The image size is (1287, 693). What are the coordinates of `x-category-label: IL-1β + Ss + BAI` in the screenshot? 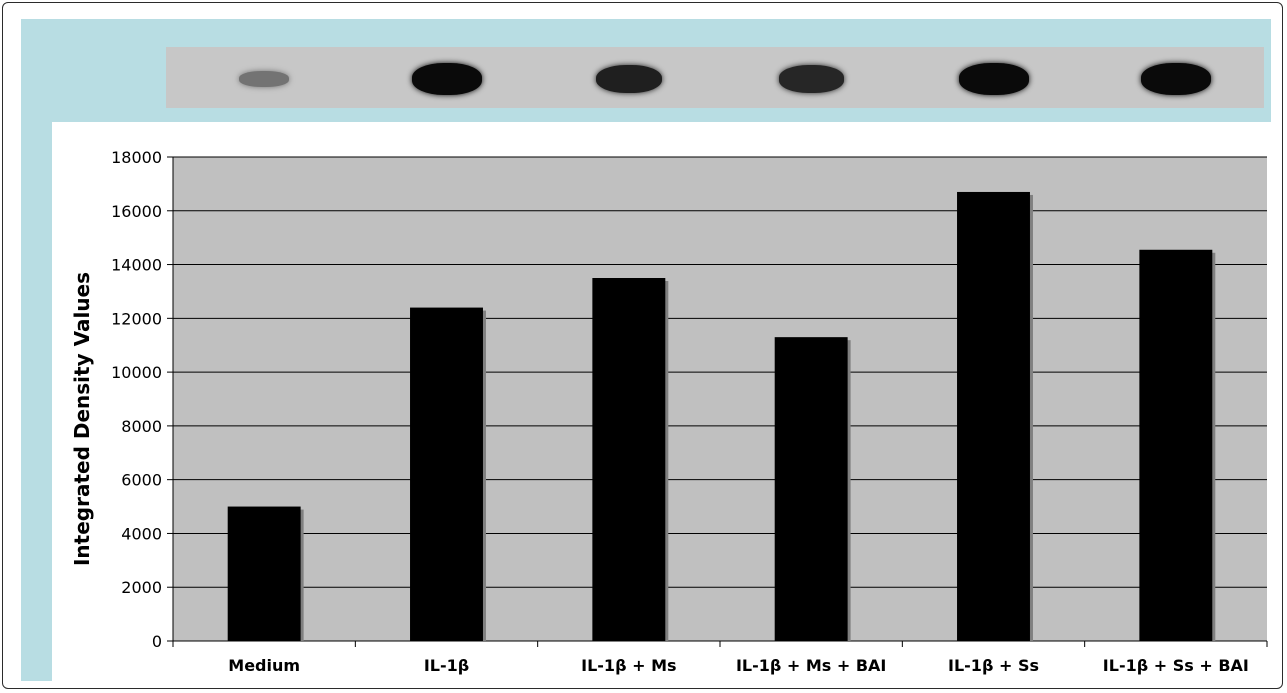 It's located at (1176, 665).